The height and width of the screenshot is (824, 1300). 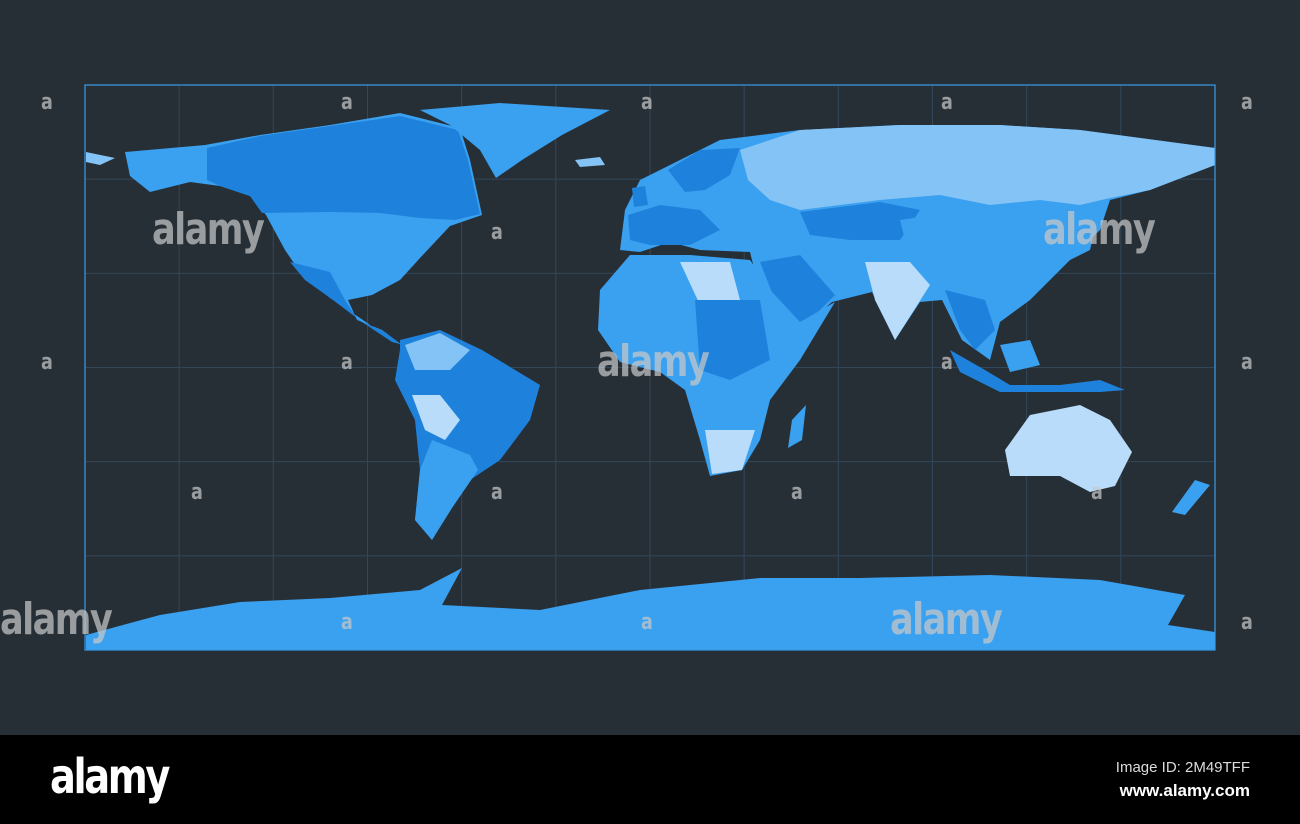 What do you see at coordinates (977, 167) in the screenshot?
I see `russia` at bounding box center [977, 167].